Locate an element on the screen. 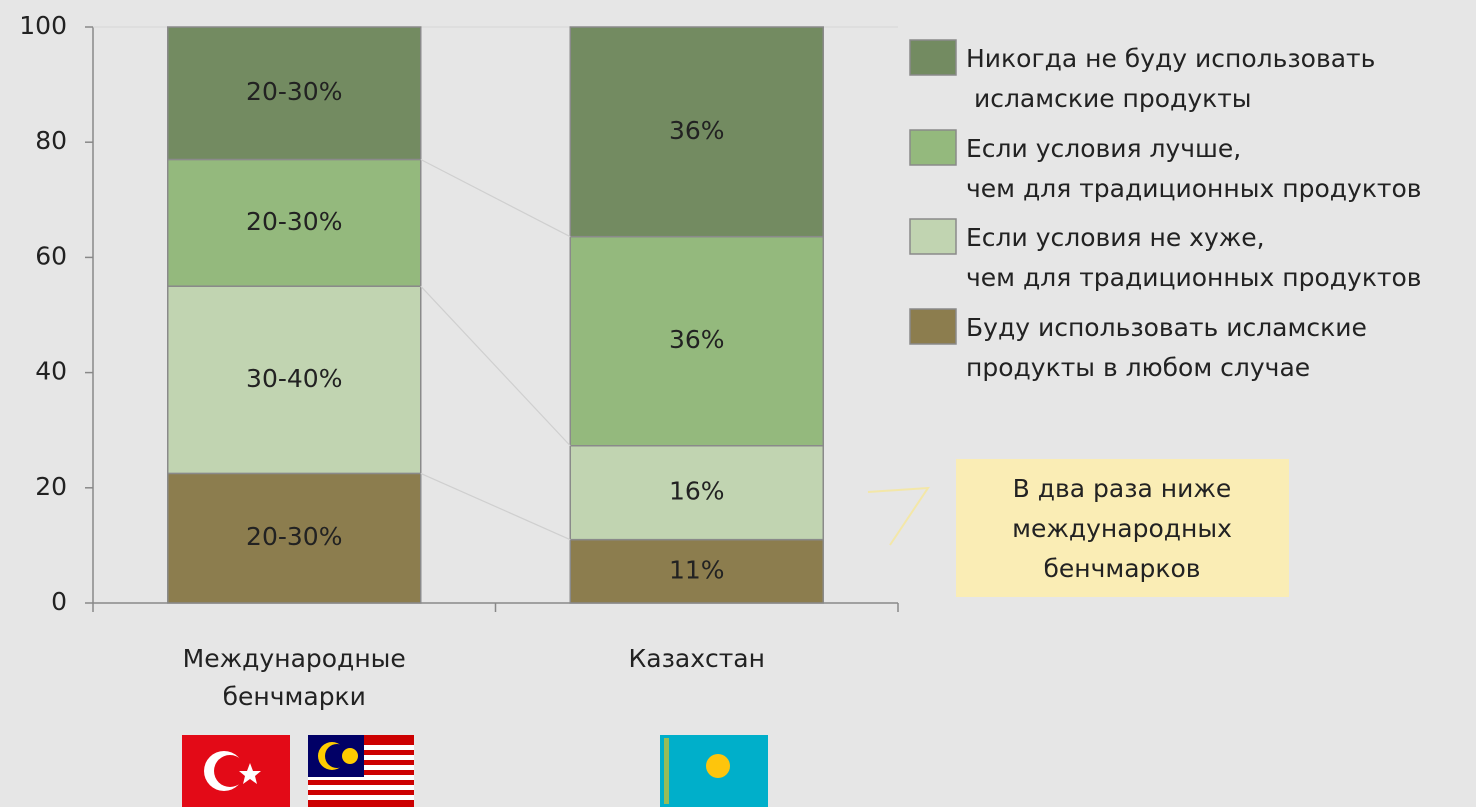 The height and width of the screenshot is (807, 1476). flags is located at coordinates (475, 771).